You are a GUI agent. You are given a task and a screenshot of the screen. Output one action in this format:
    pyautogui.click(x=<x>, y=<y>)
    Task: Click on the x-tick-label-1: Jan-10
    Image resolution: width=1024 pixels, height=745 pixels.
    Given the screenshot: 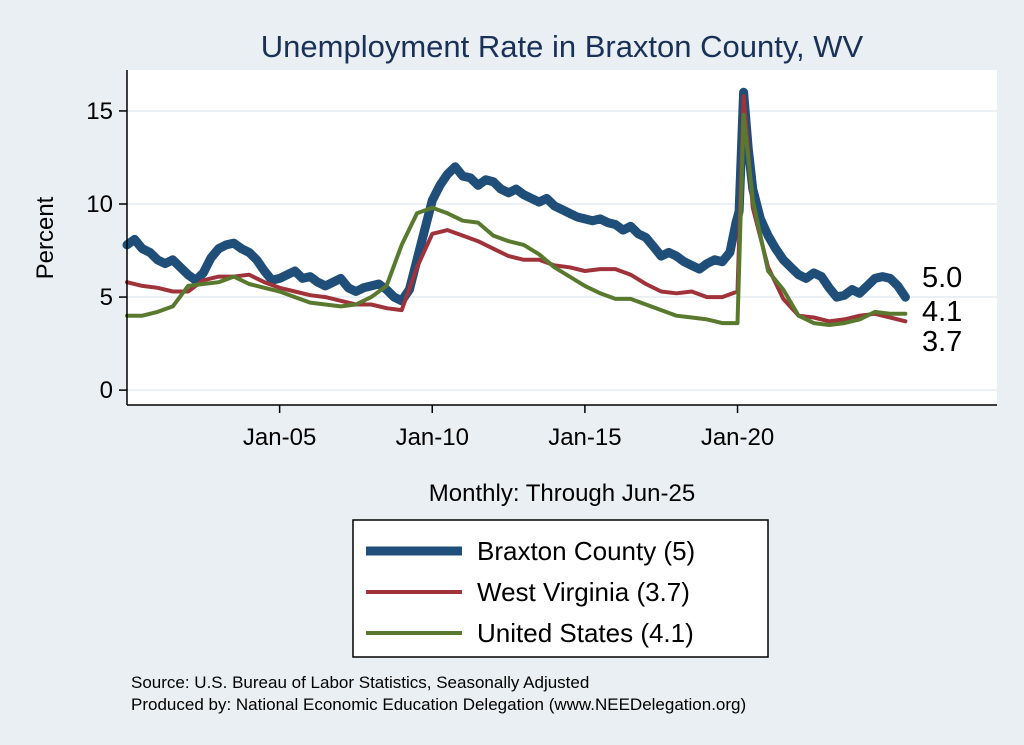 What is the action you would take?
    pyautogui.click(x=432, y=437)
    